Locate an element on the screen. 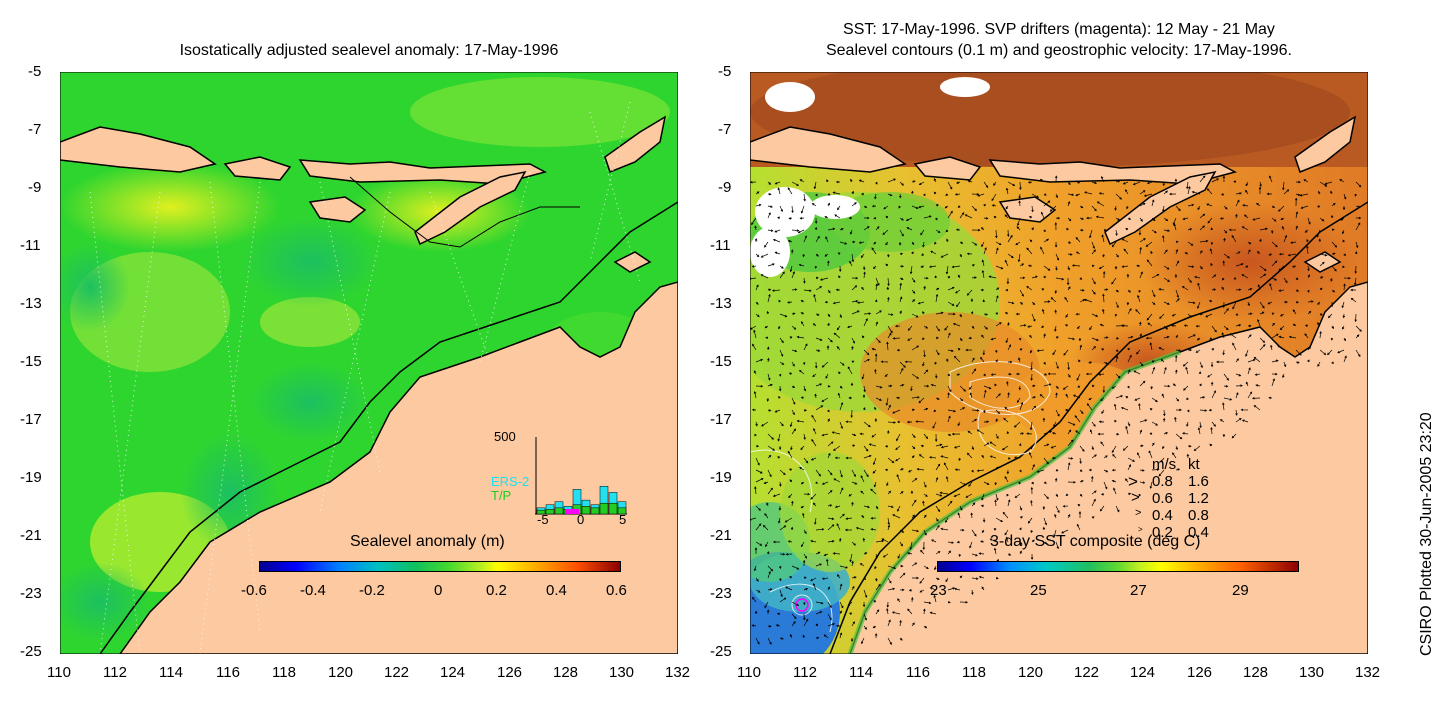 Image resolution: width=1440 pixels, height=720 pixels. right-y-tick: -9 is located at coordinates (725, 187).